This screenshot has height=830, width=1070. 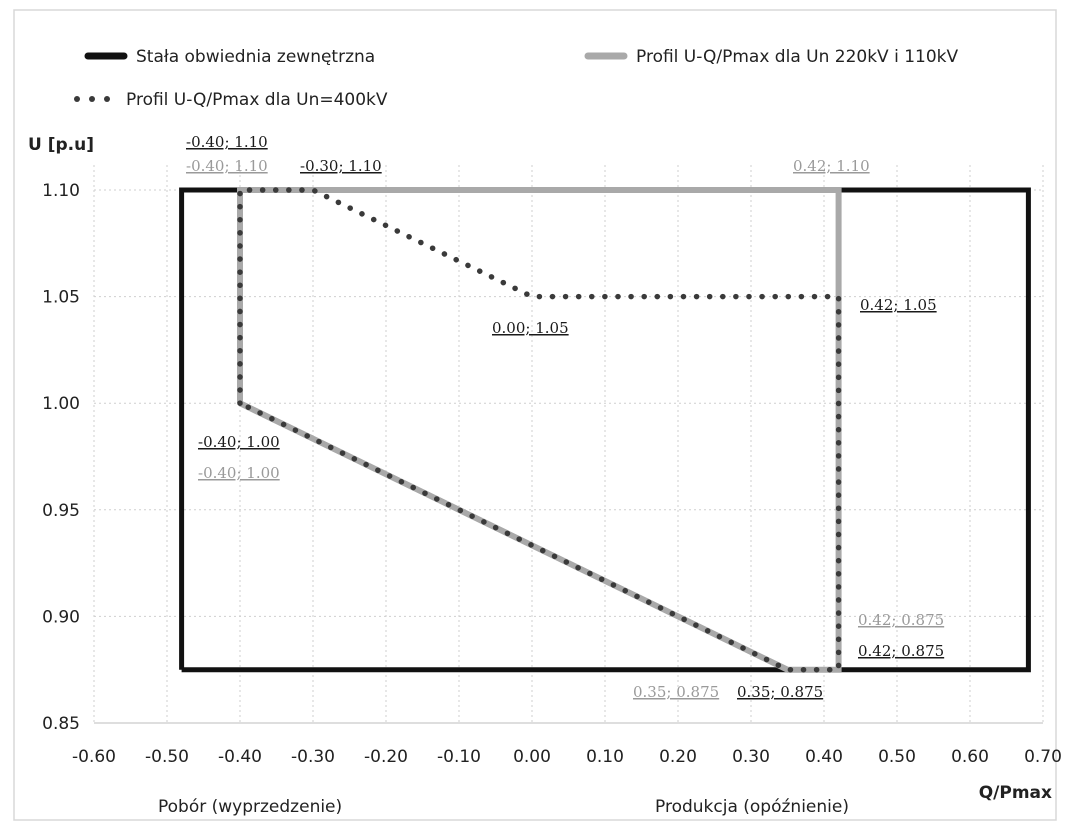 What do you see at coordinates (532, 757) in the screenshot?
I see `x-tick-label: 0.00` at bounding box center [532, 757].